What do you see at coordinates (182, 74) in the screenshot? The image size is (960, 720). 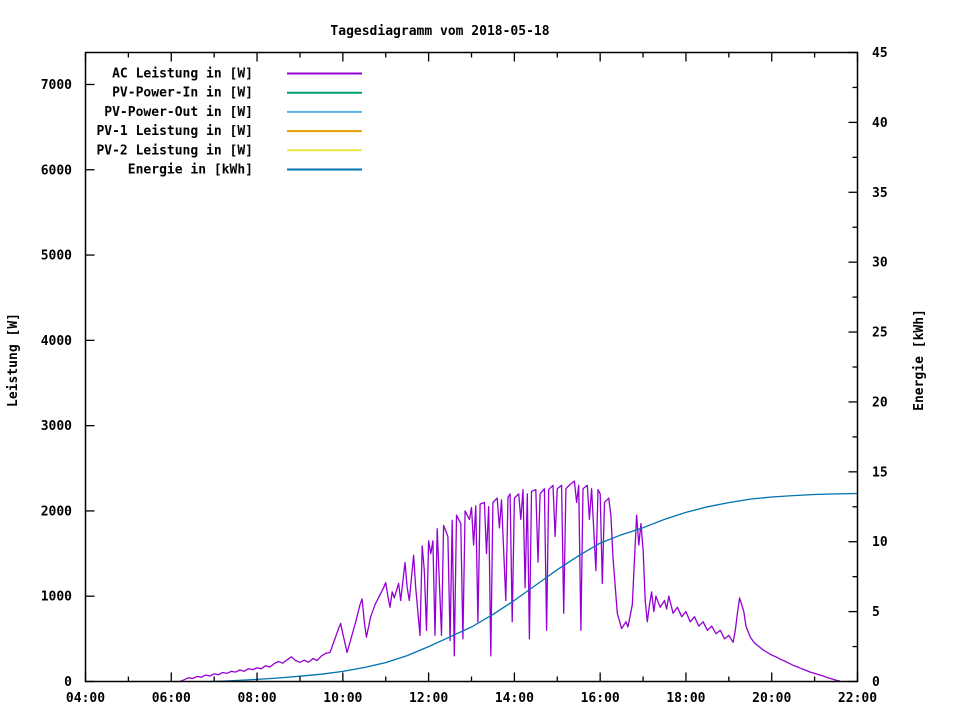 I see `legend-label: AC Leistung in [W]` at bounding box center [182, 74].